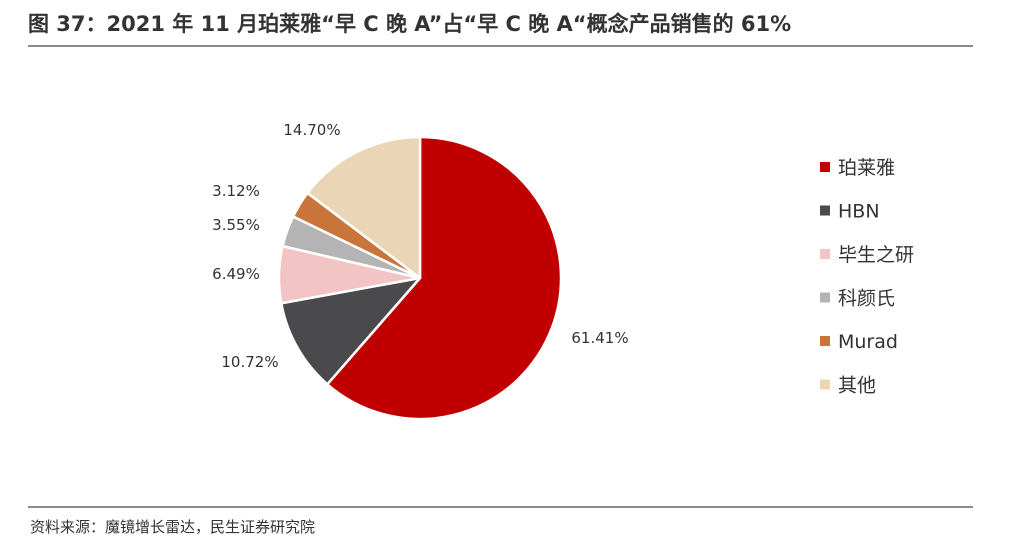  I want to click on data-label-5: 14.70%, so click(311, 130).